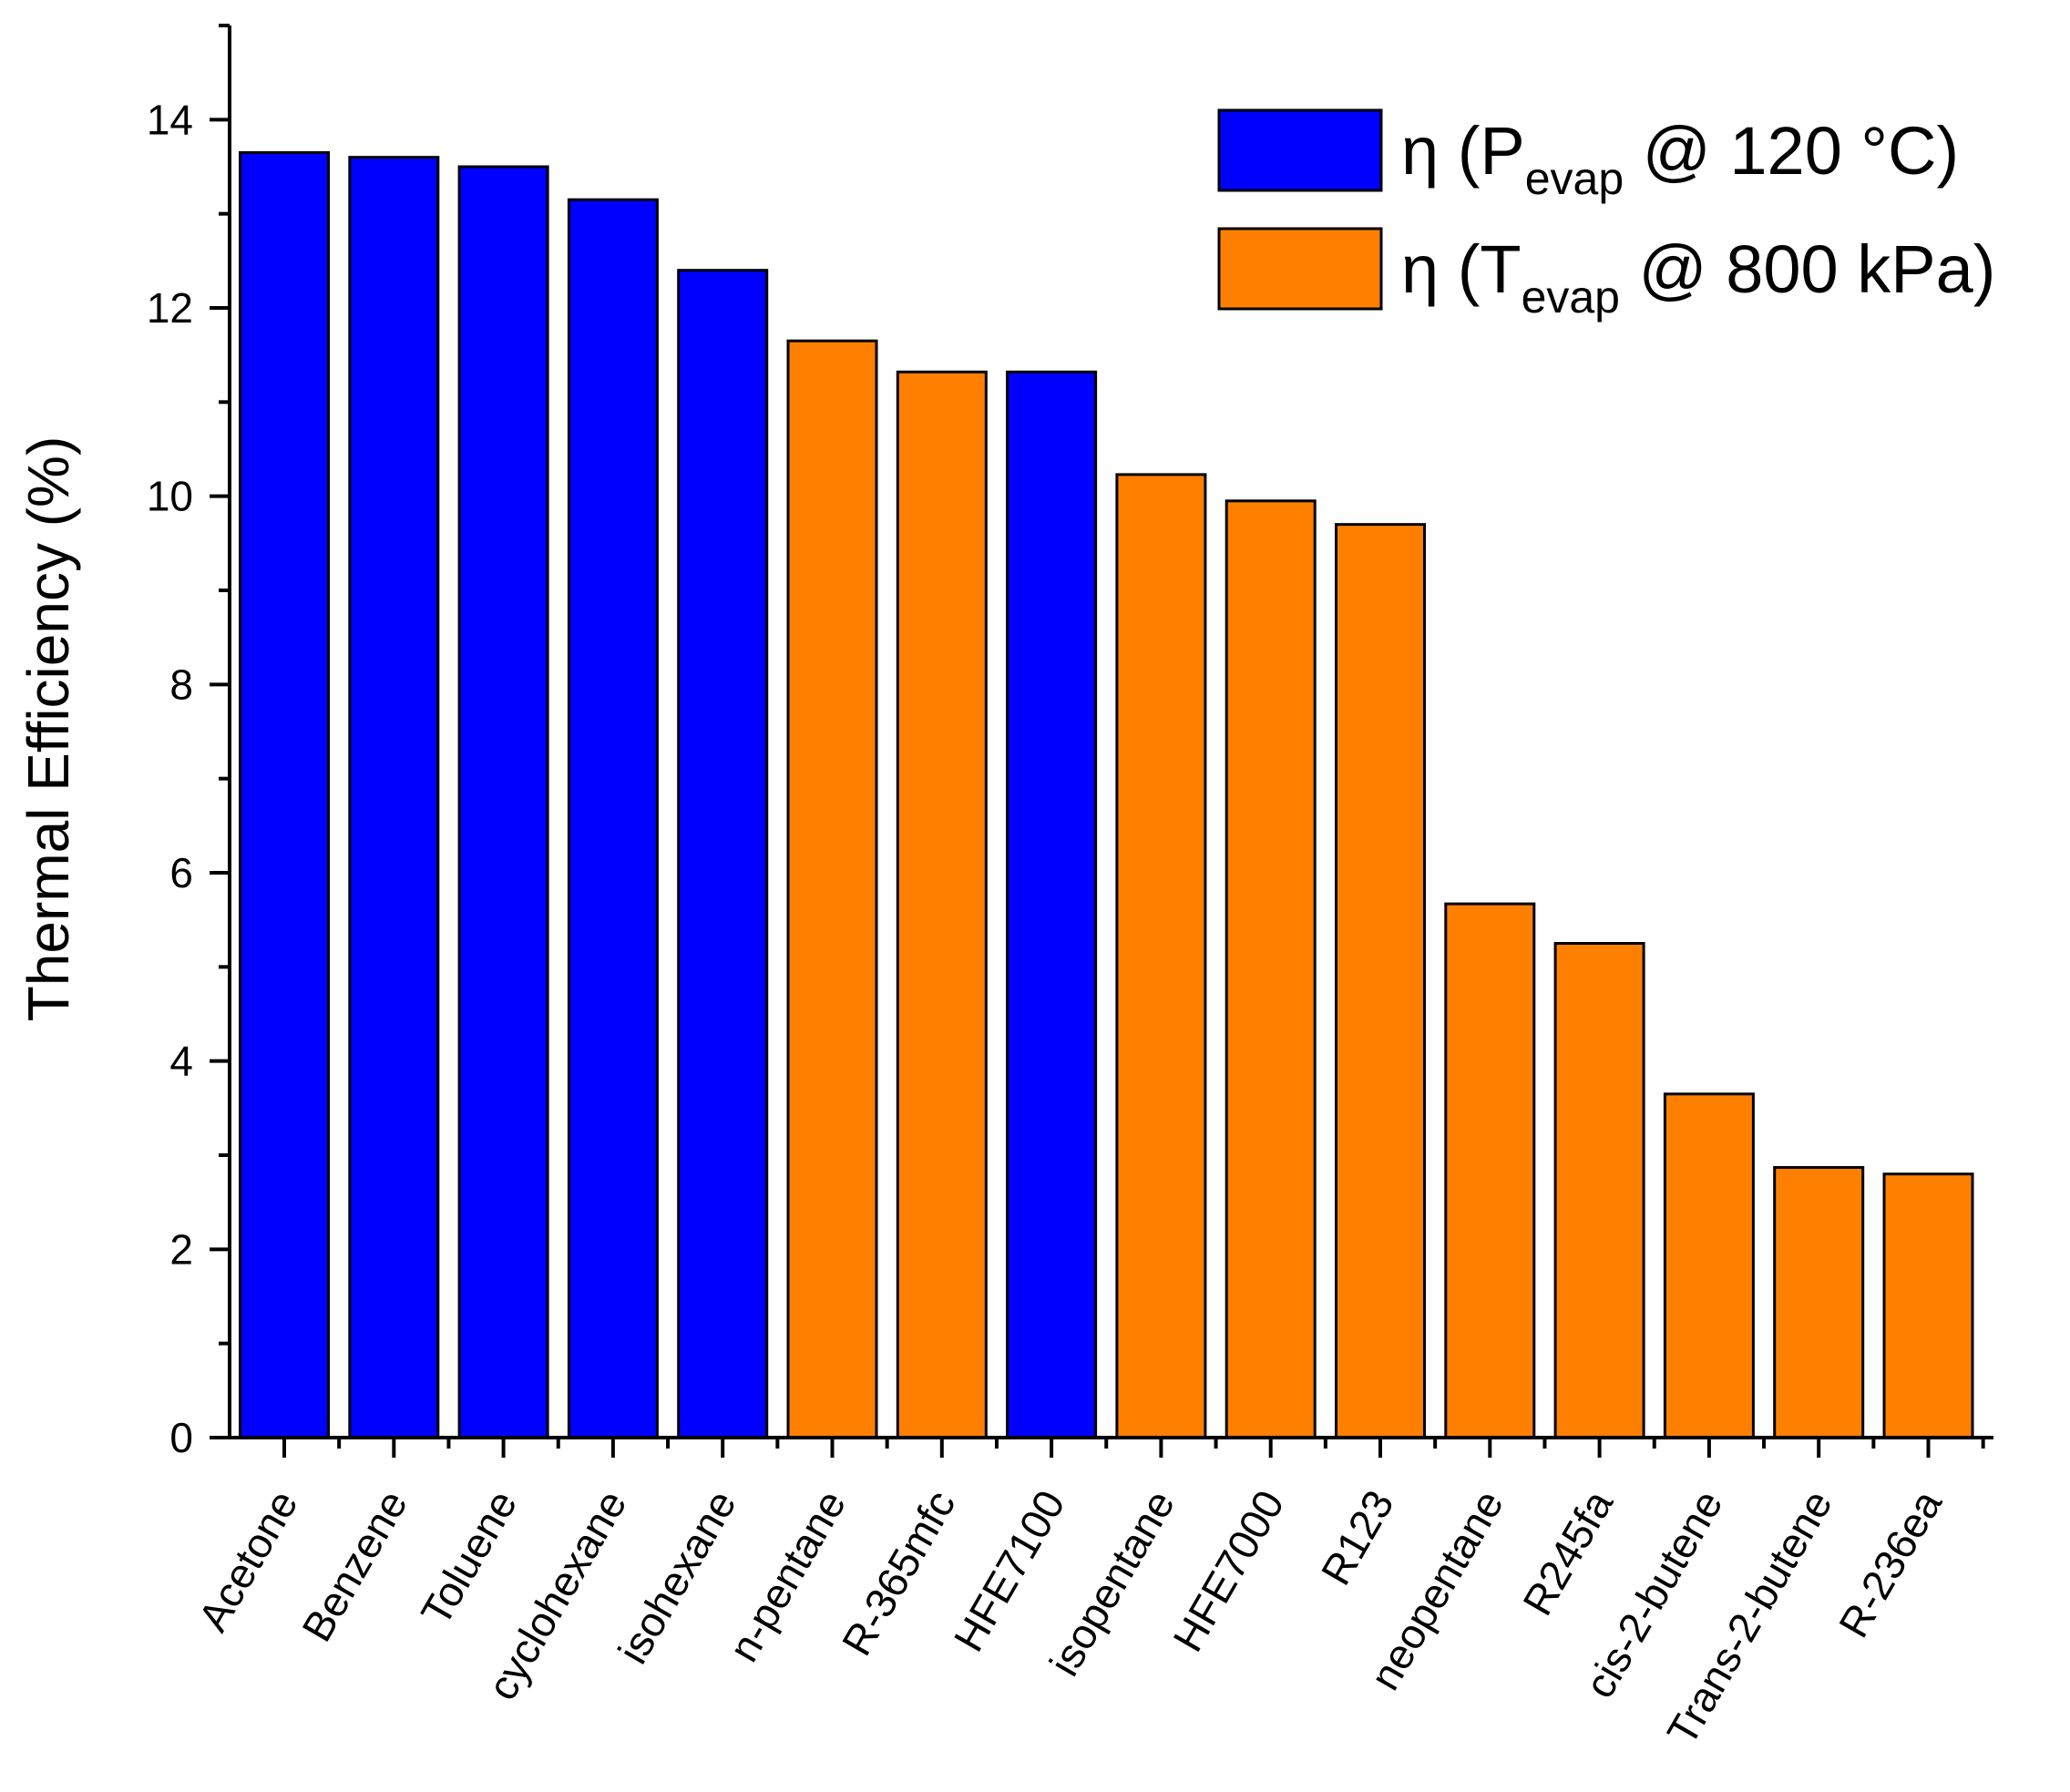 The height and width of the screenshot is (1792, 2070). I want to click on x-tick-label: HFE7000, so click(1228, 1570).